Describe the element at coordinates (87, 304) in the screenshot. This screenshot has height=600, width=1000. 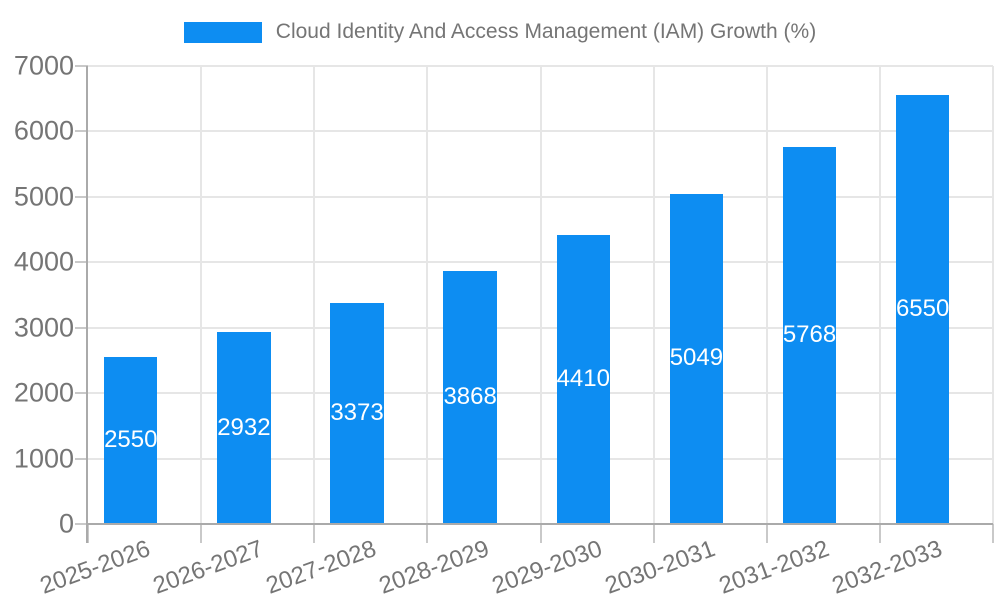
I see `y-axis-line` at that location.